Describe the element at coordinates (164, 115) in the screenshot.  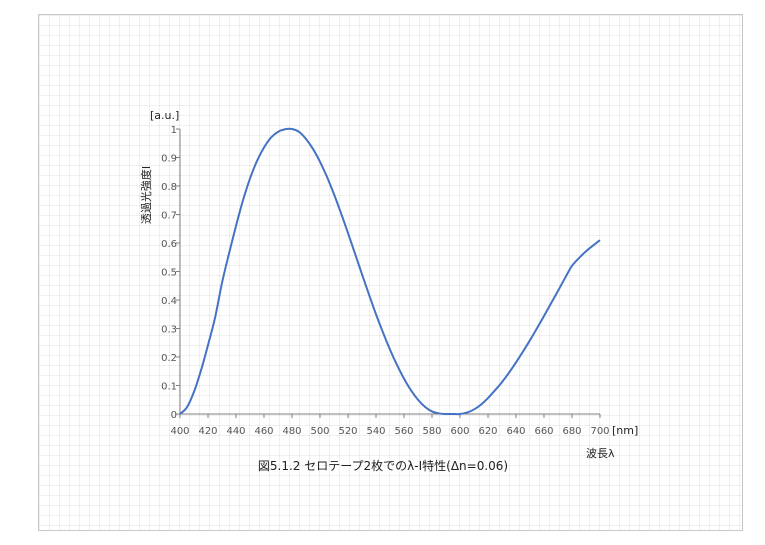
I see `y-axis-unit: [a.u.]` at that location.